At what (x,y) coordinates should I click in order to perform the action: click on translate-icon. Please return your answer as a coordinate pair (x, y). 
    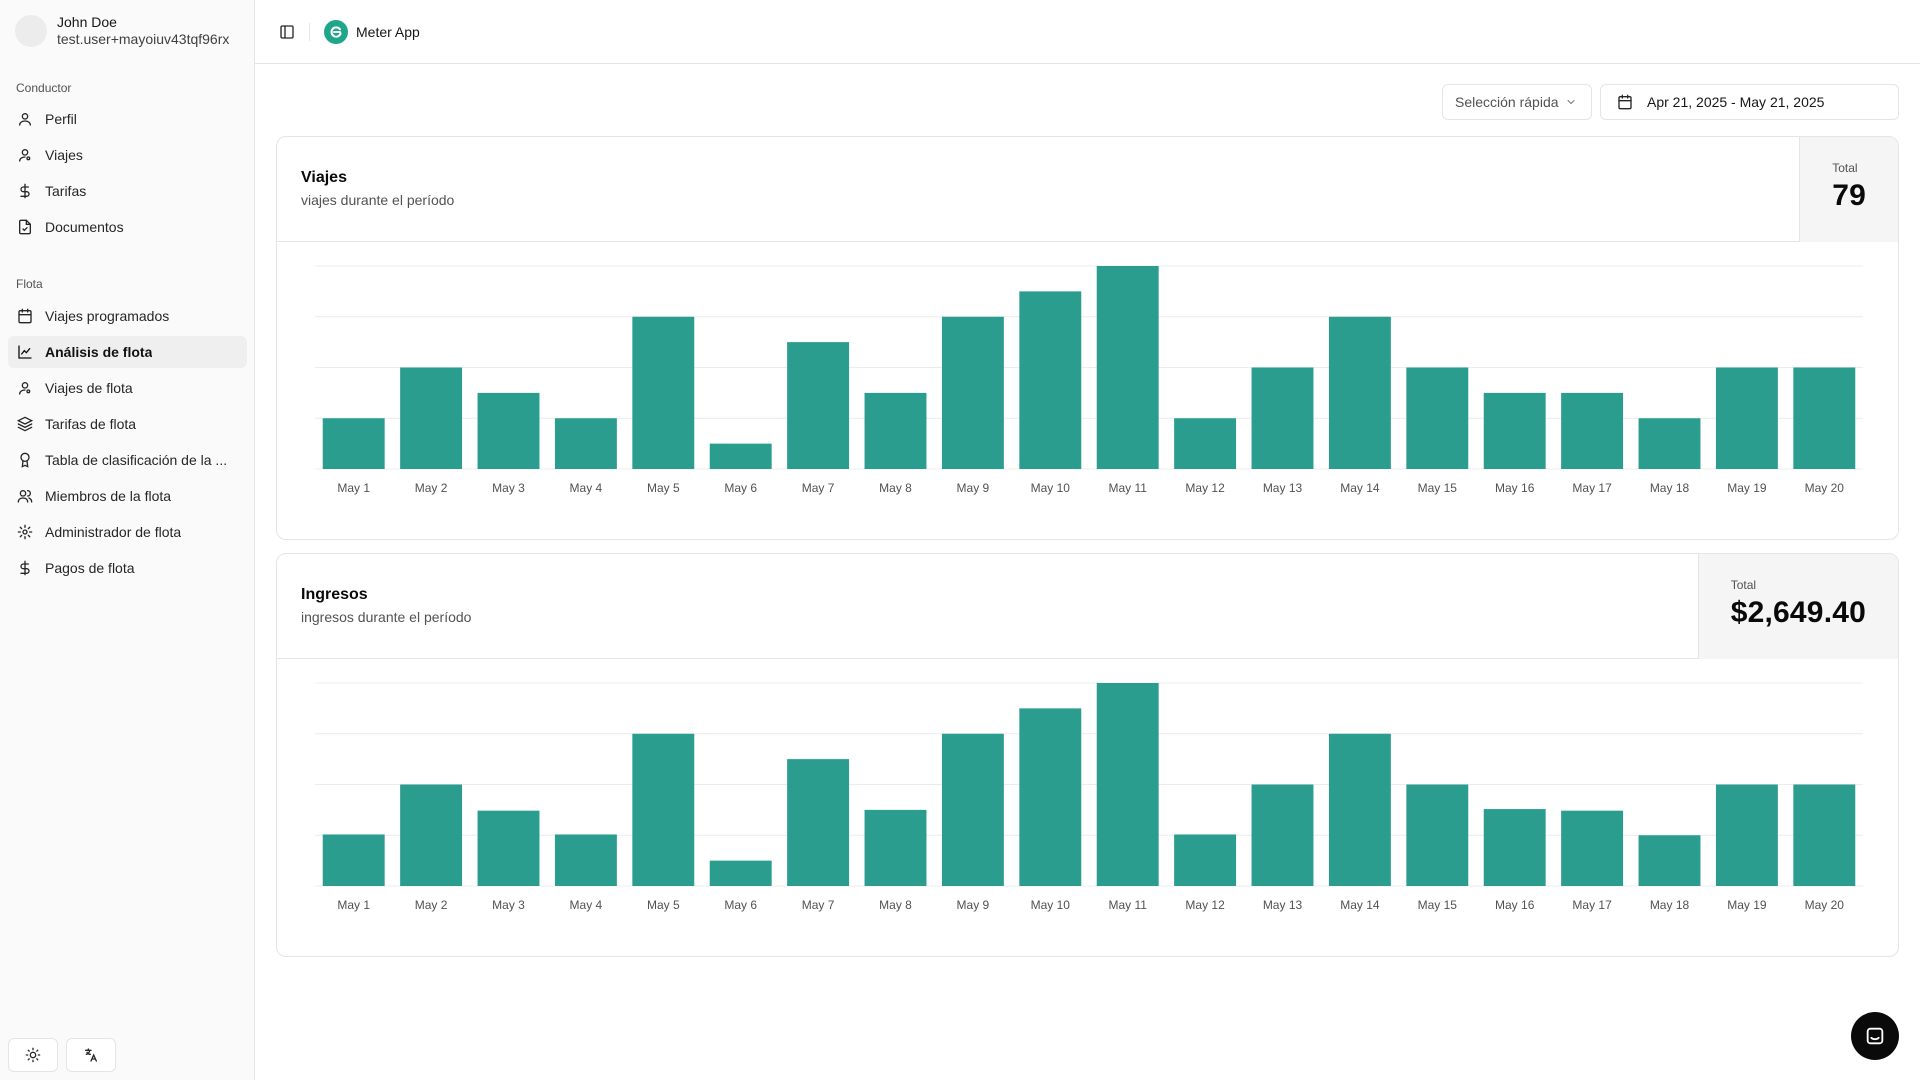
    Looking at the image, I should click on (91, 1055).